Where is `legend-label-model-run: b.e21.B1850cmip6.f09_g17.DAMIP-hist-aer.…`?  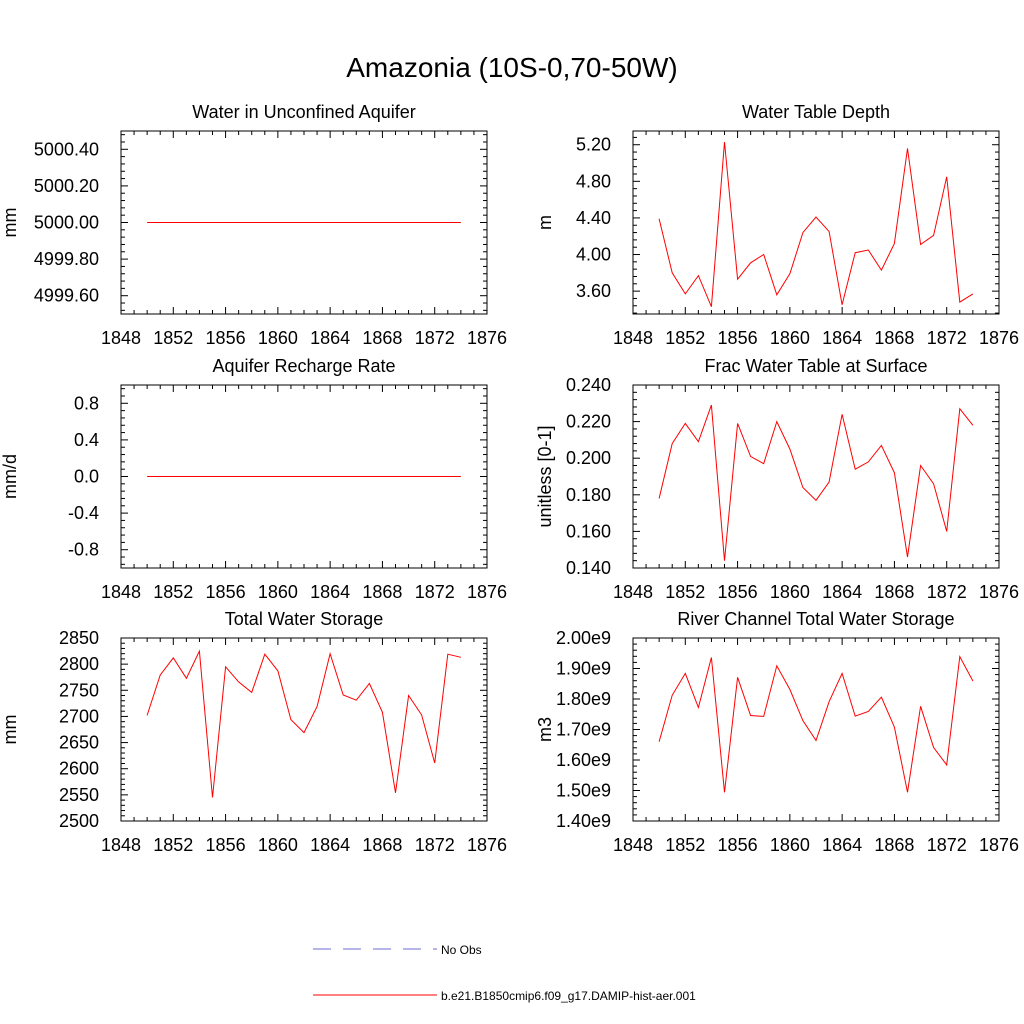 legend-label-model-run: b.e21.B1850cmip6.f09_g17.DAMIP-hist-aer.… is located at coordinates (568, 996).